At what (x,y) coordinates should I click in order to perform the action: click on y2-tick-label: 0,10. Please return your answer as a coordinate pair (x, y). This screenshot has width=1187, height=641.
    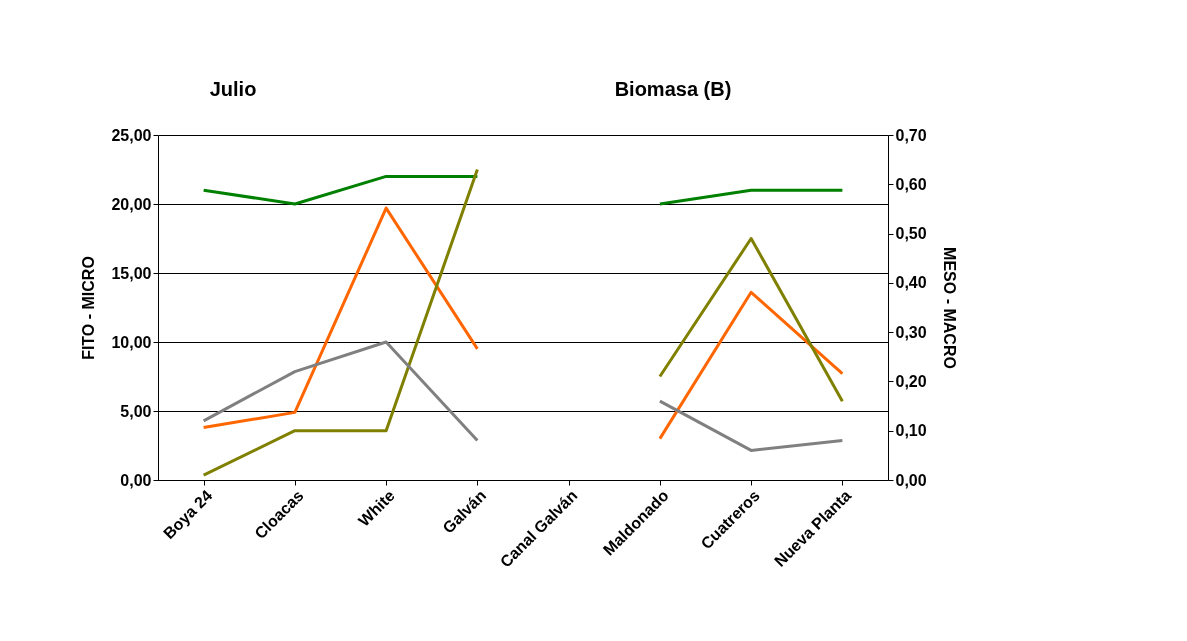
    Looking at the image, I should click on (911, 431).